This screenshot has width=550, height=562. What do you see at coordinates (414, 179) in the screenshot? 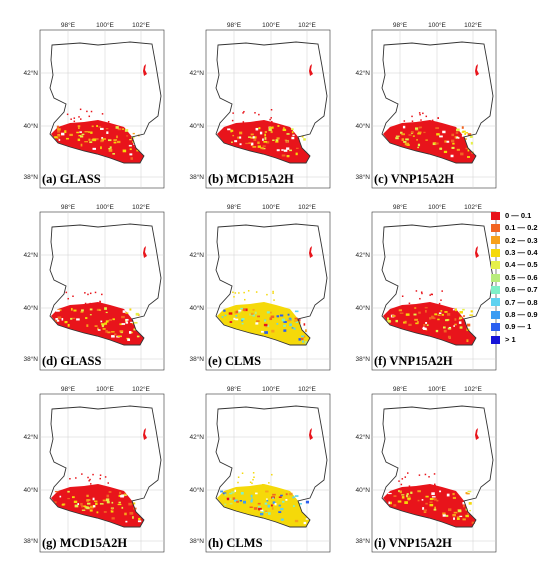
I see `panel-label: (c) VNP15A2H` at bounding box center [414, 179].